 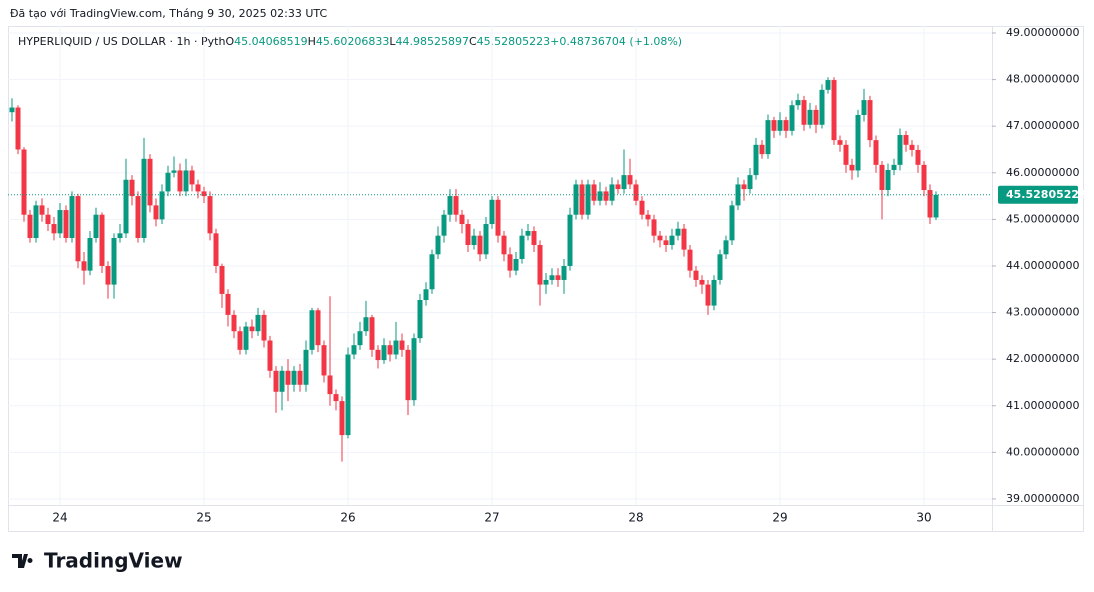 What do you see at coordinates (113, 561) in the screenshot?
I see `logo-text: TradingView` at bounding box center [113, 561].